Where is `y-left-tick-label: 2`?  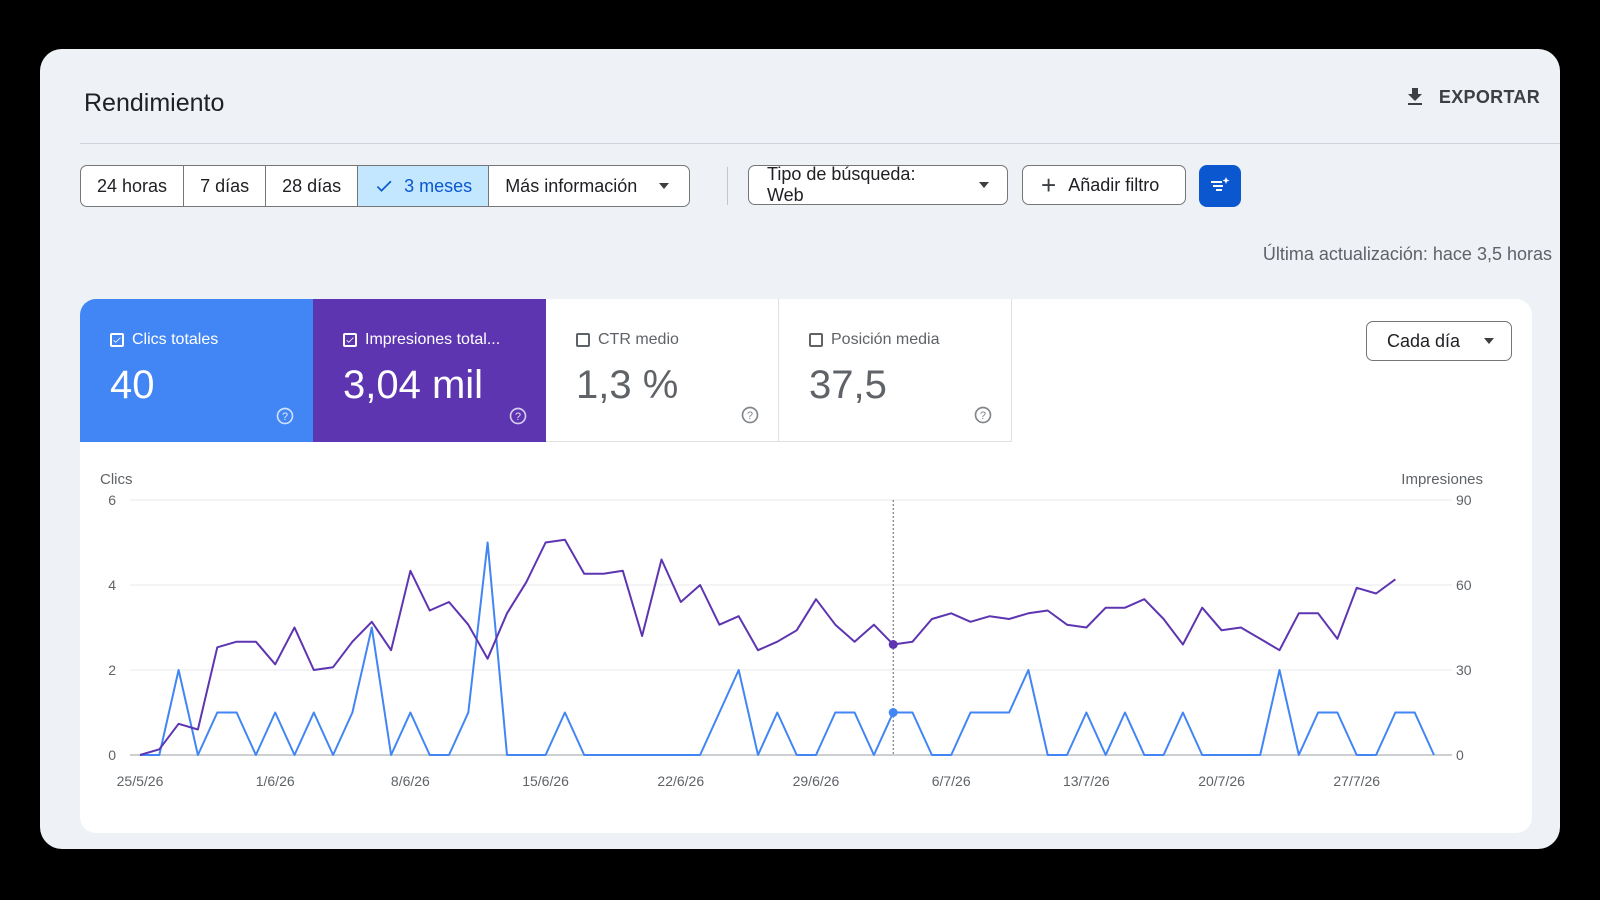
y-left-tick-label: 2 is located at coordinates (112, 670).